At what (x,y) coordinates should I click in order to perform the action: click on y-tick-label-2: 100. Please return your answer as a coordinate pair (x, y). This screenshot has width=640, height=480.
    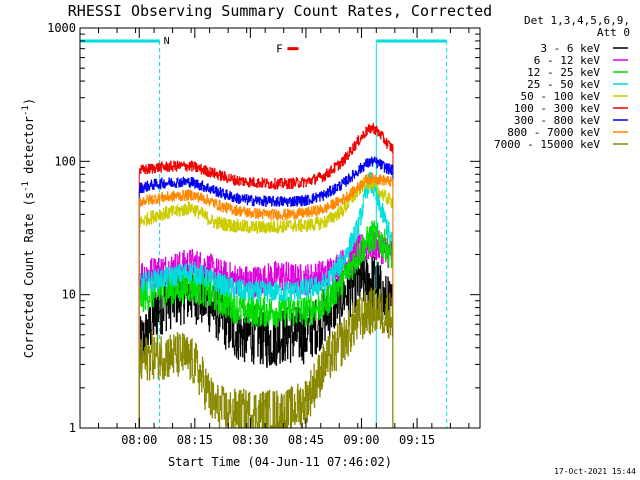
    Looking at the image, I should click on (65, 161).